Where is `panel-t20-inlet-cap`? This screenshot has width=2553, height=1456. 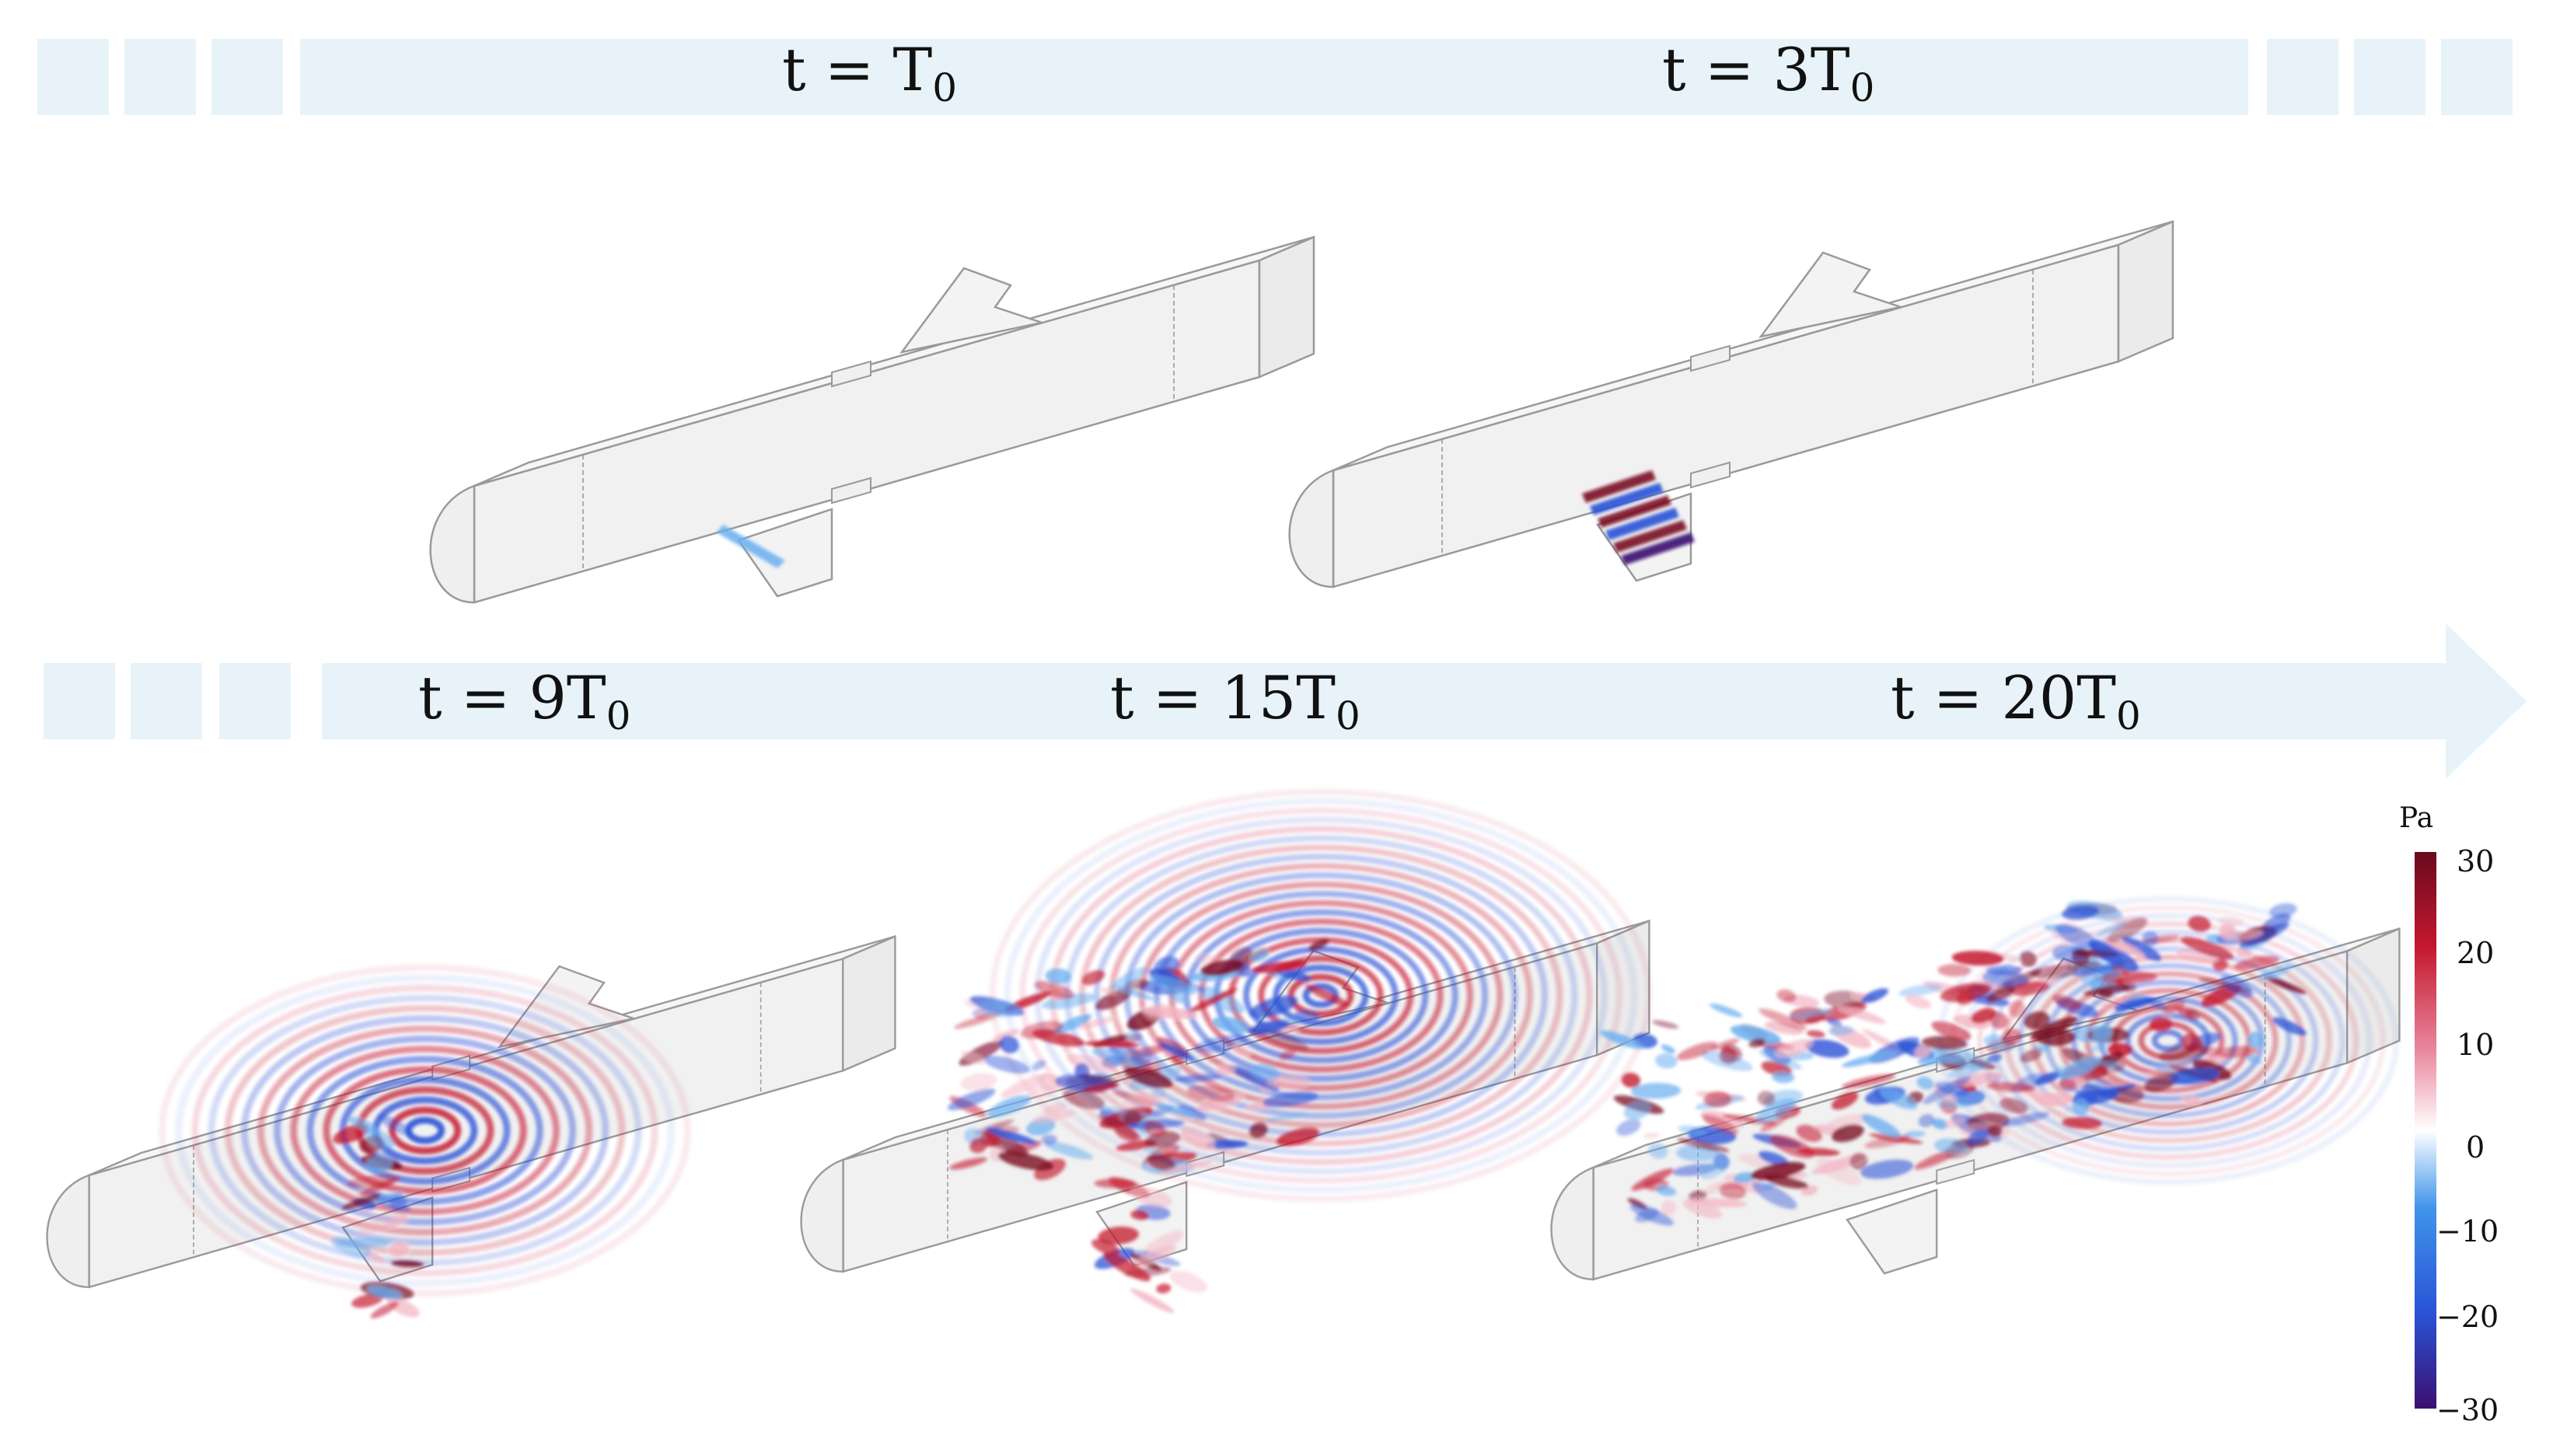
panel-t20-inlet-cap is located at coordinates (1572, 1223).